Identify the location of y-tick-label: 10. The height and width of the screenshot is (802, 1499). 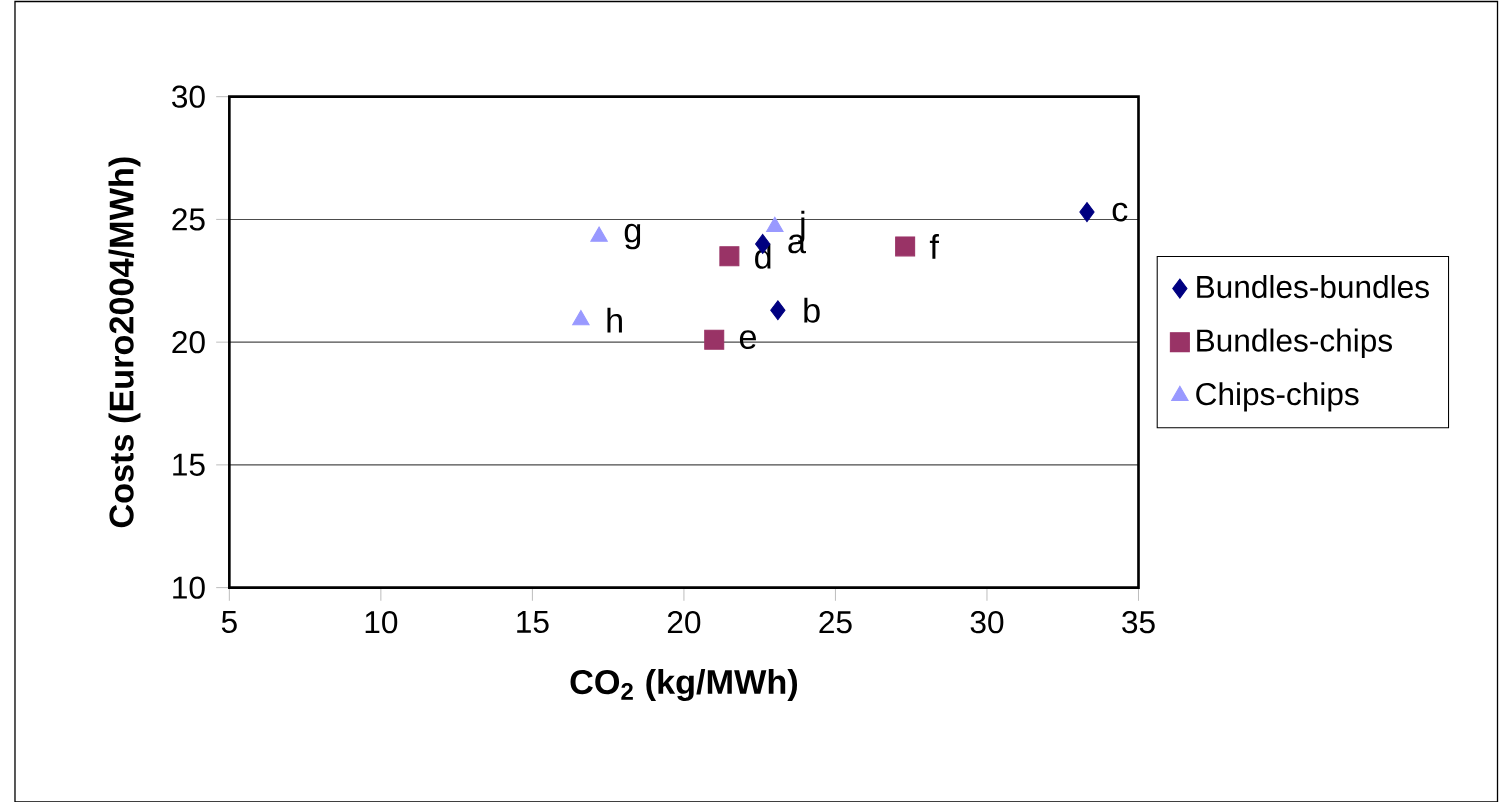
(189, 587).